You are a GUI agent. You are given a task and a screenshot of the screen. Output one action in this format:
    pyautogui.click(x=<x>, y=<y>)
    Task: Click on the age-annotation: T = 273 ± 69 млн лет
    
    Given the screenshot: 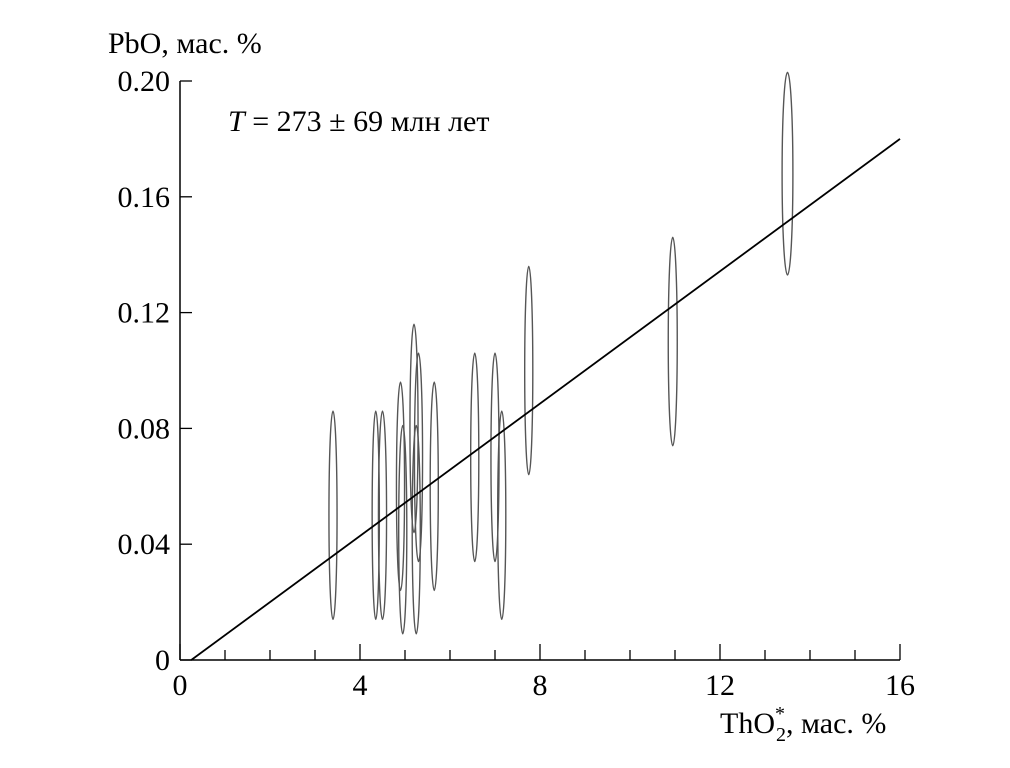 What is the action you would take?
    pyautogui.click(x=358, y=121)
    